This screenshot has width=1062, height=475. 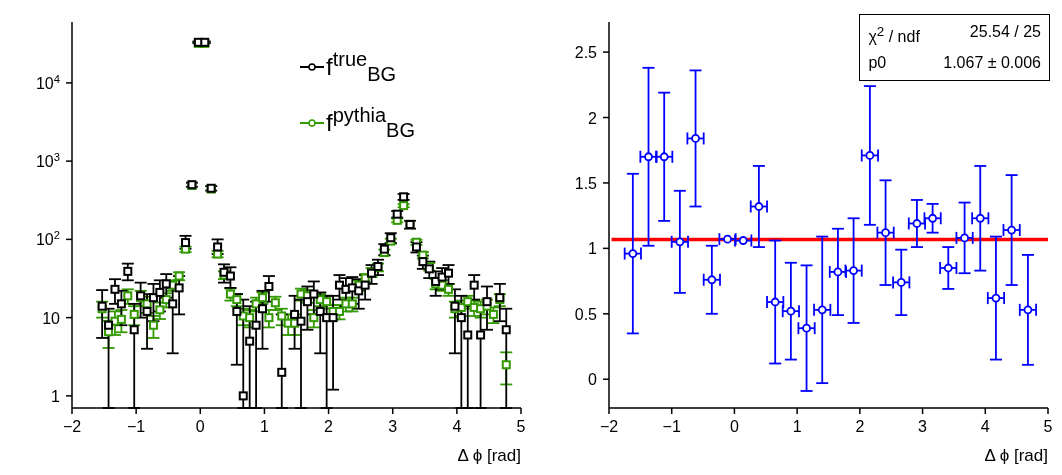 I want to click on y-tick-label: 1.5, so click(x=586, y=183).